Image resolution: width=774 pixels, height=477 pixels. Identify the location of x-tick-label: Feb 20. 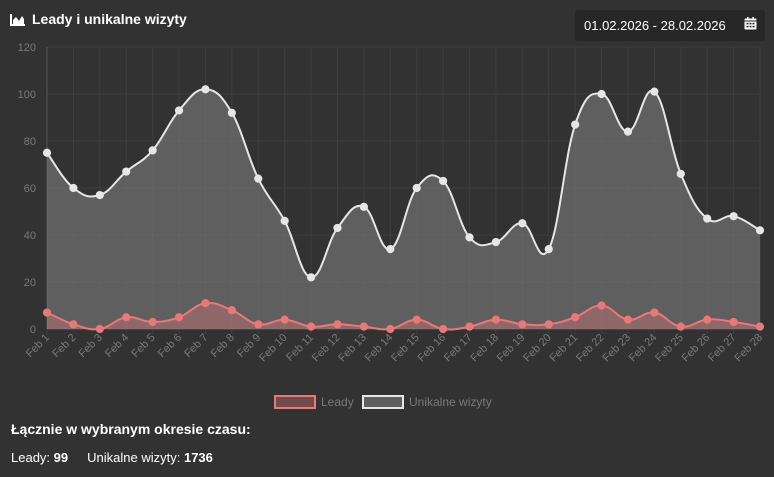
(537, 348).